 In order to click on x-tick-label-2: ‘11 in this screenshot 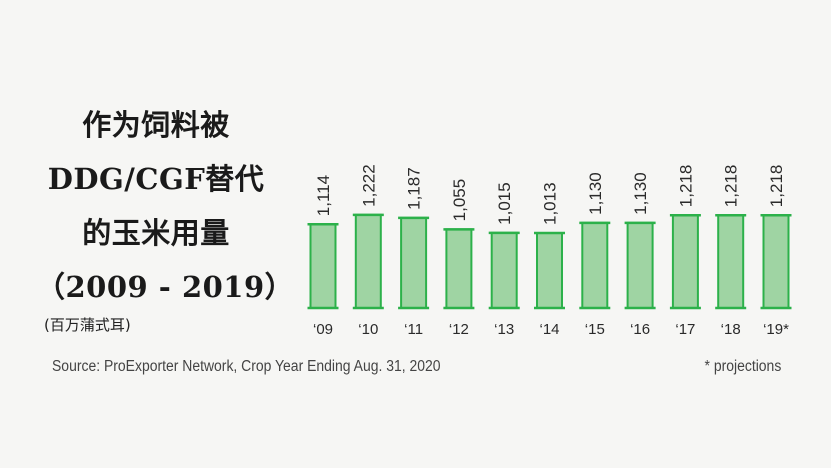, I will do `click(413, 329)`.